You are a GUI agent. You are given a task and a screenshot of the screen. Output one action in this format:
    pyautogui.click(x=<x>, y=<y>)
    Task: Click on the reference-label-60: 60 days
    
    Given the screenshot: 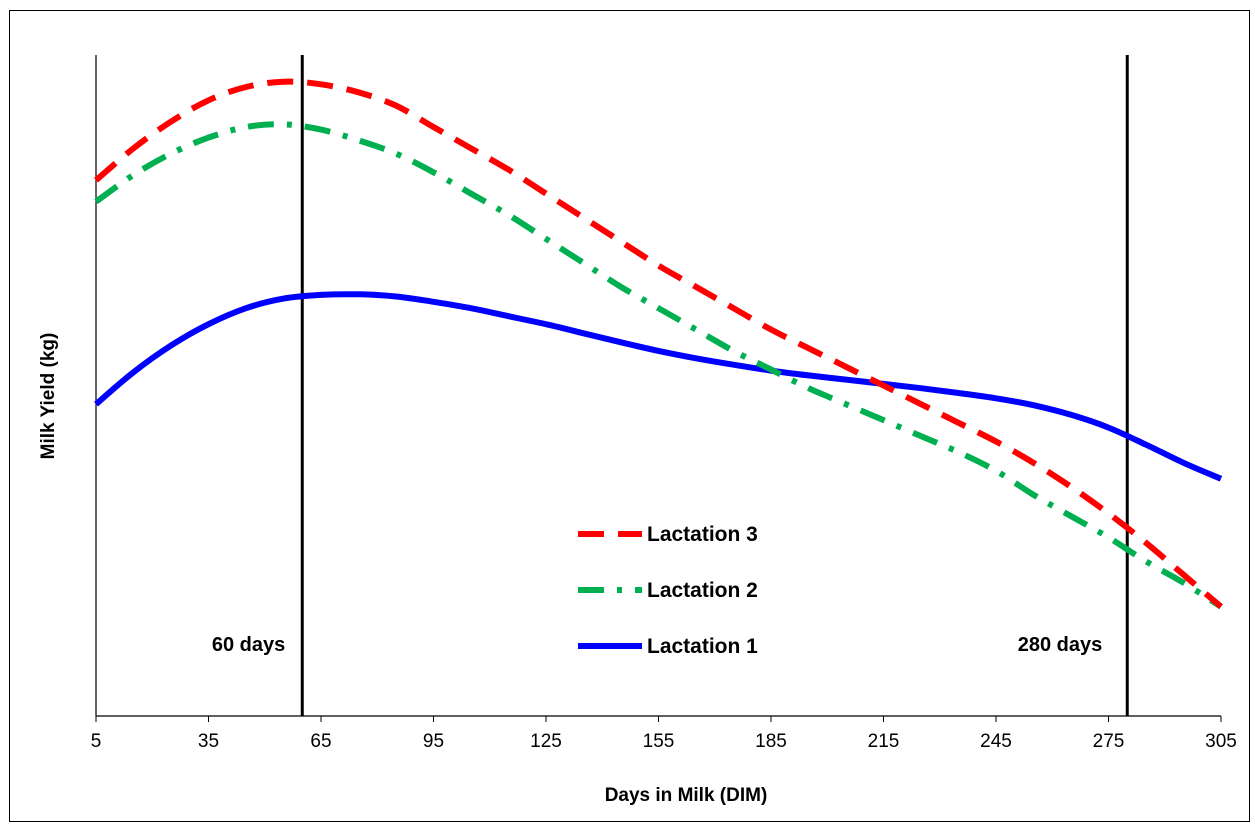 What is the action you would take?
    pyautogui.click(x=248, y=645)
    